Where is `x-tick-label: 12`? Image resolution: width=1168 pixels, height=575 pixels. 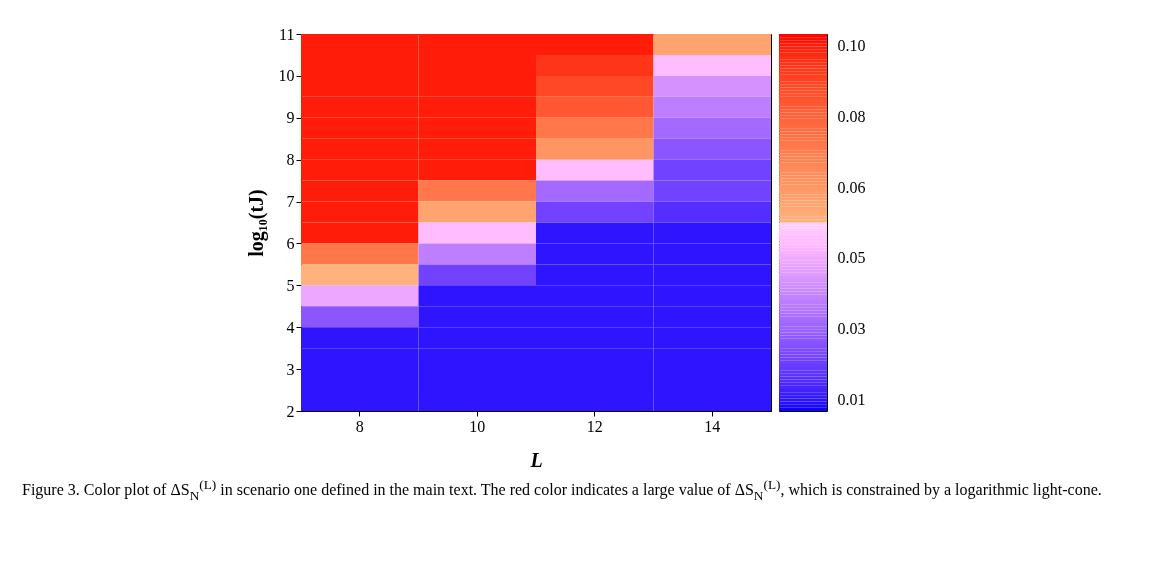
x-tick-label: 12 is located at coordinates (594, 426).